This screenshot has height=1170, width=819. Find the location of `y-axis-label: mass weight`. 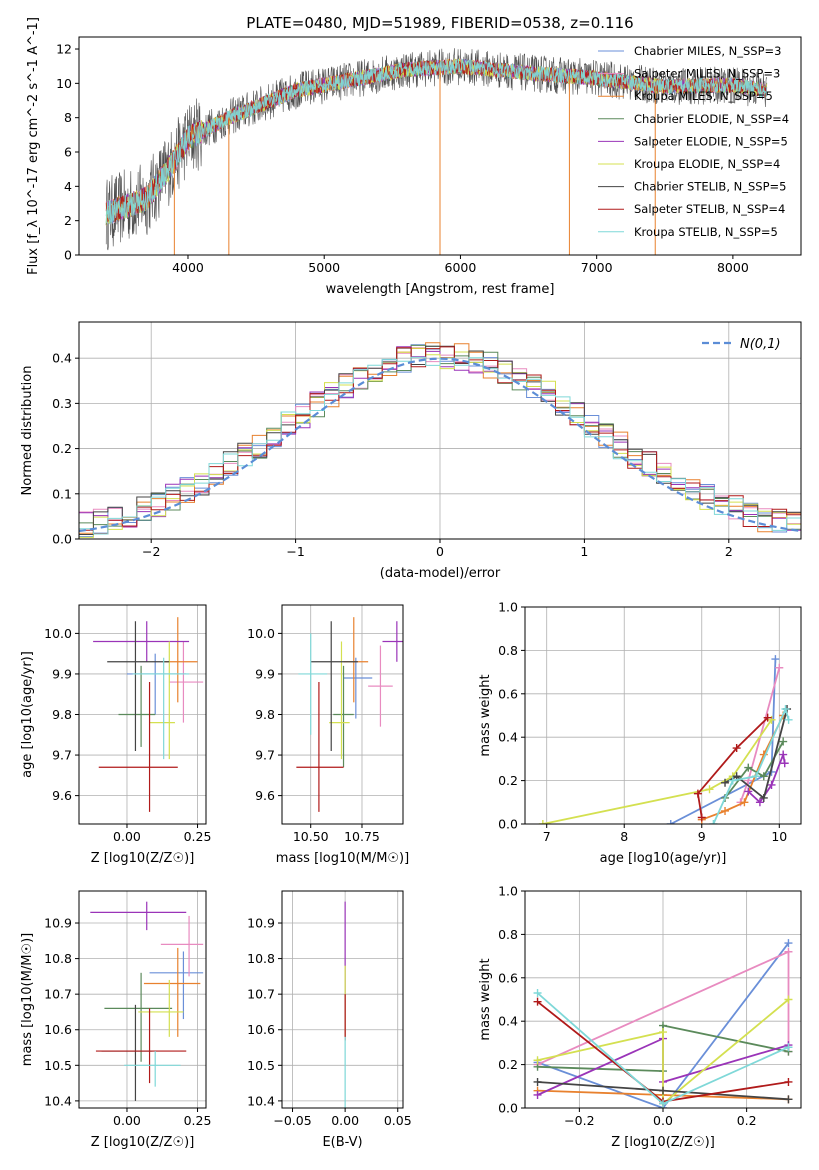

y-axis-label: mass weight is located at coordinates (485, 999).